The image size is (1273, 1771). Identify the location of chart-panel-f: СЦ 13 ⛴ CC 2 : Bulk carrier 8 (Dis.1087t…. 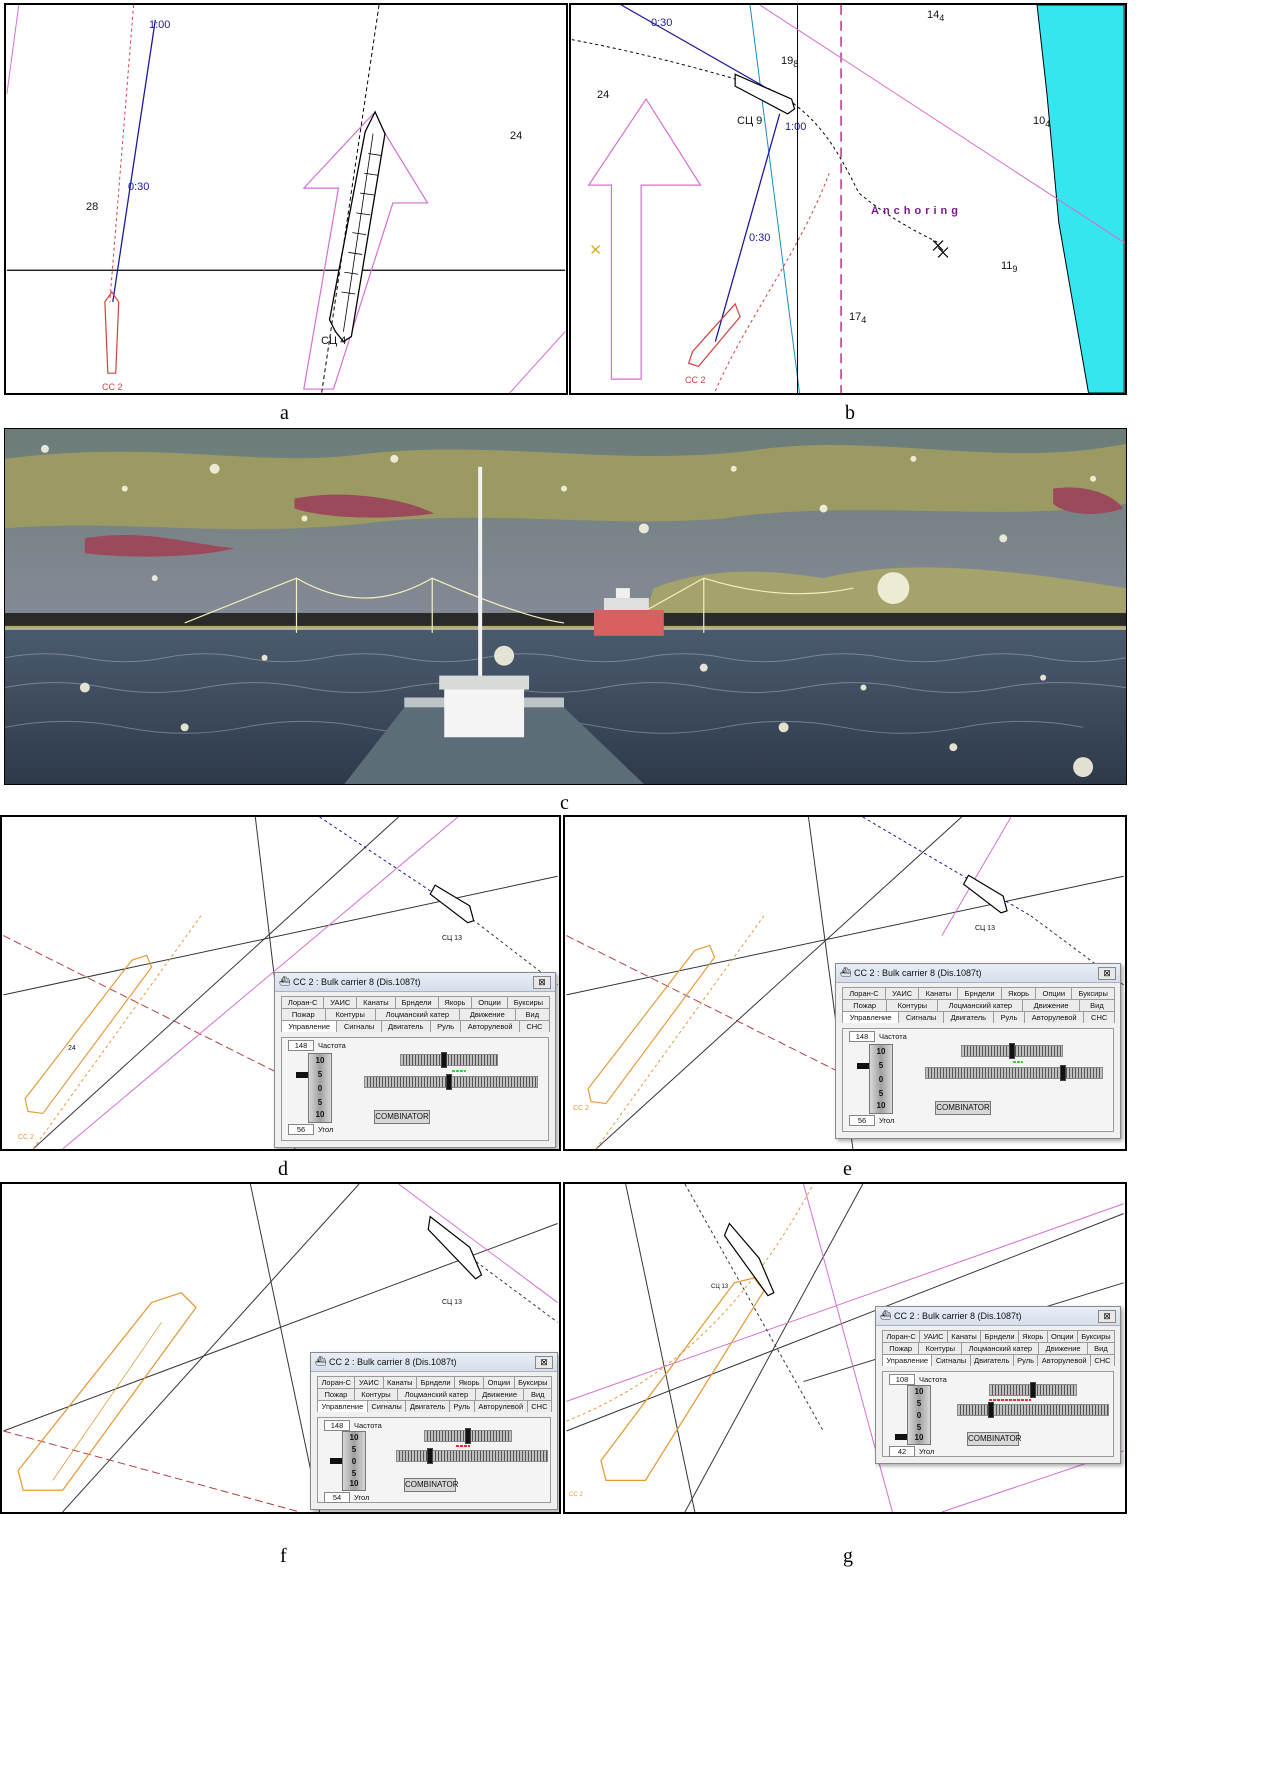
(280, 1348).